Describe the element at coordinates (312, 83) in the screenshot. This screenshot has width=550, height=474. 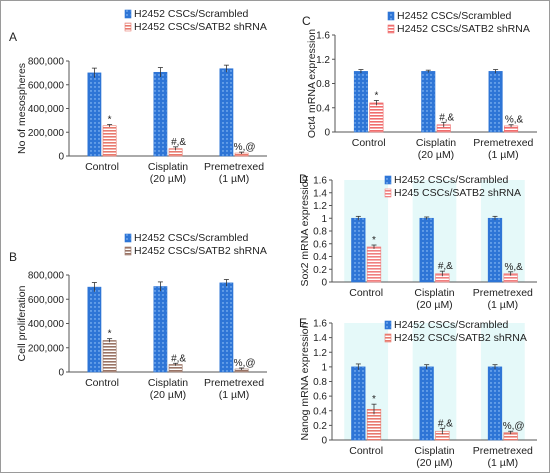
I see `y-axis-label: Oct4 mRNA expression` at that location.